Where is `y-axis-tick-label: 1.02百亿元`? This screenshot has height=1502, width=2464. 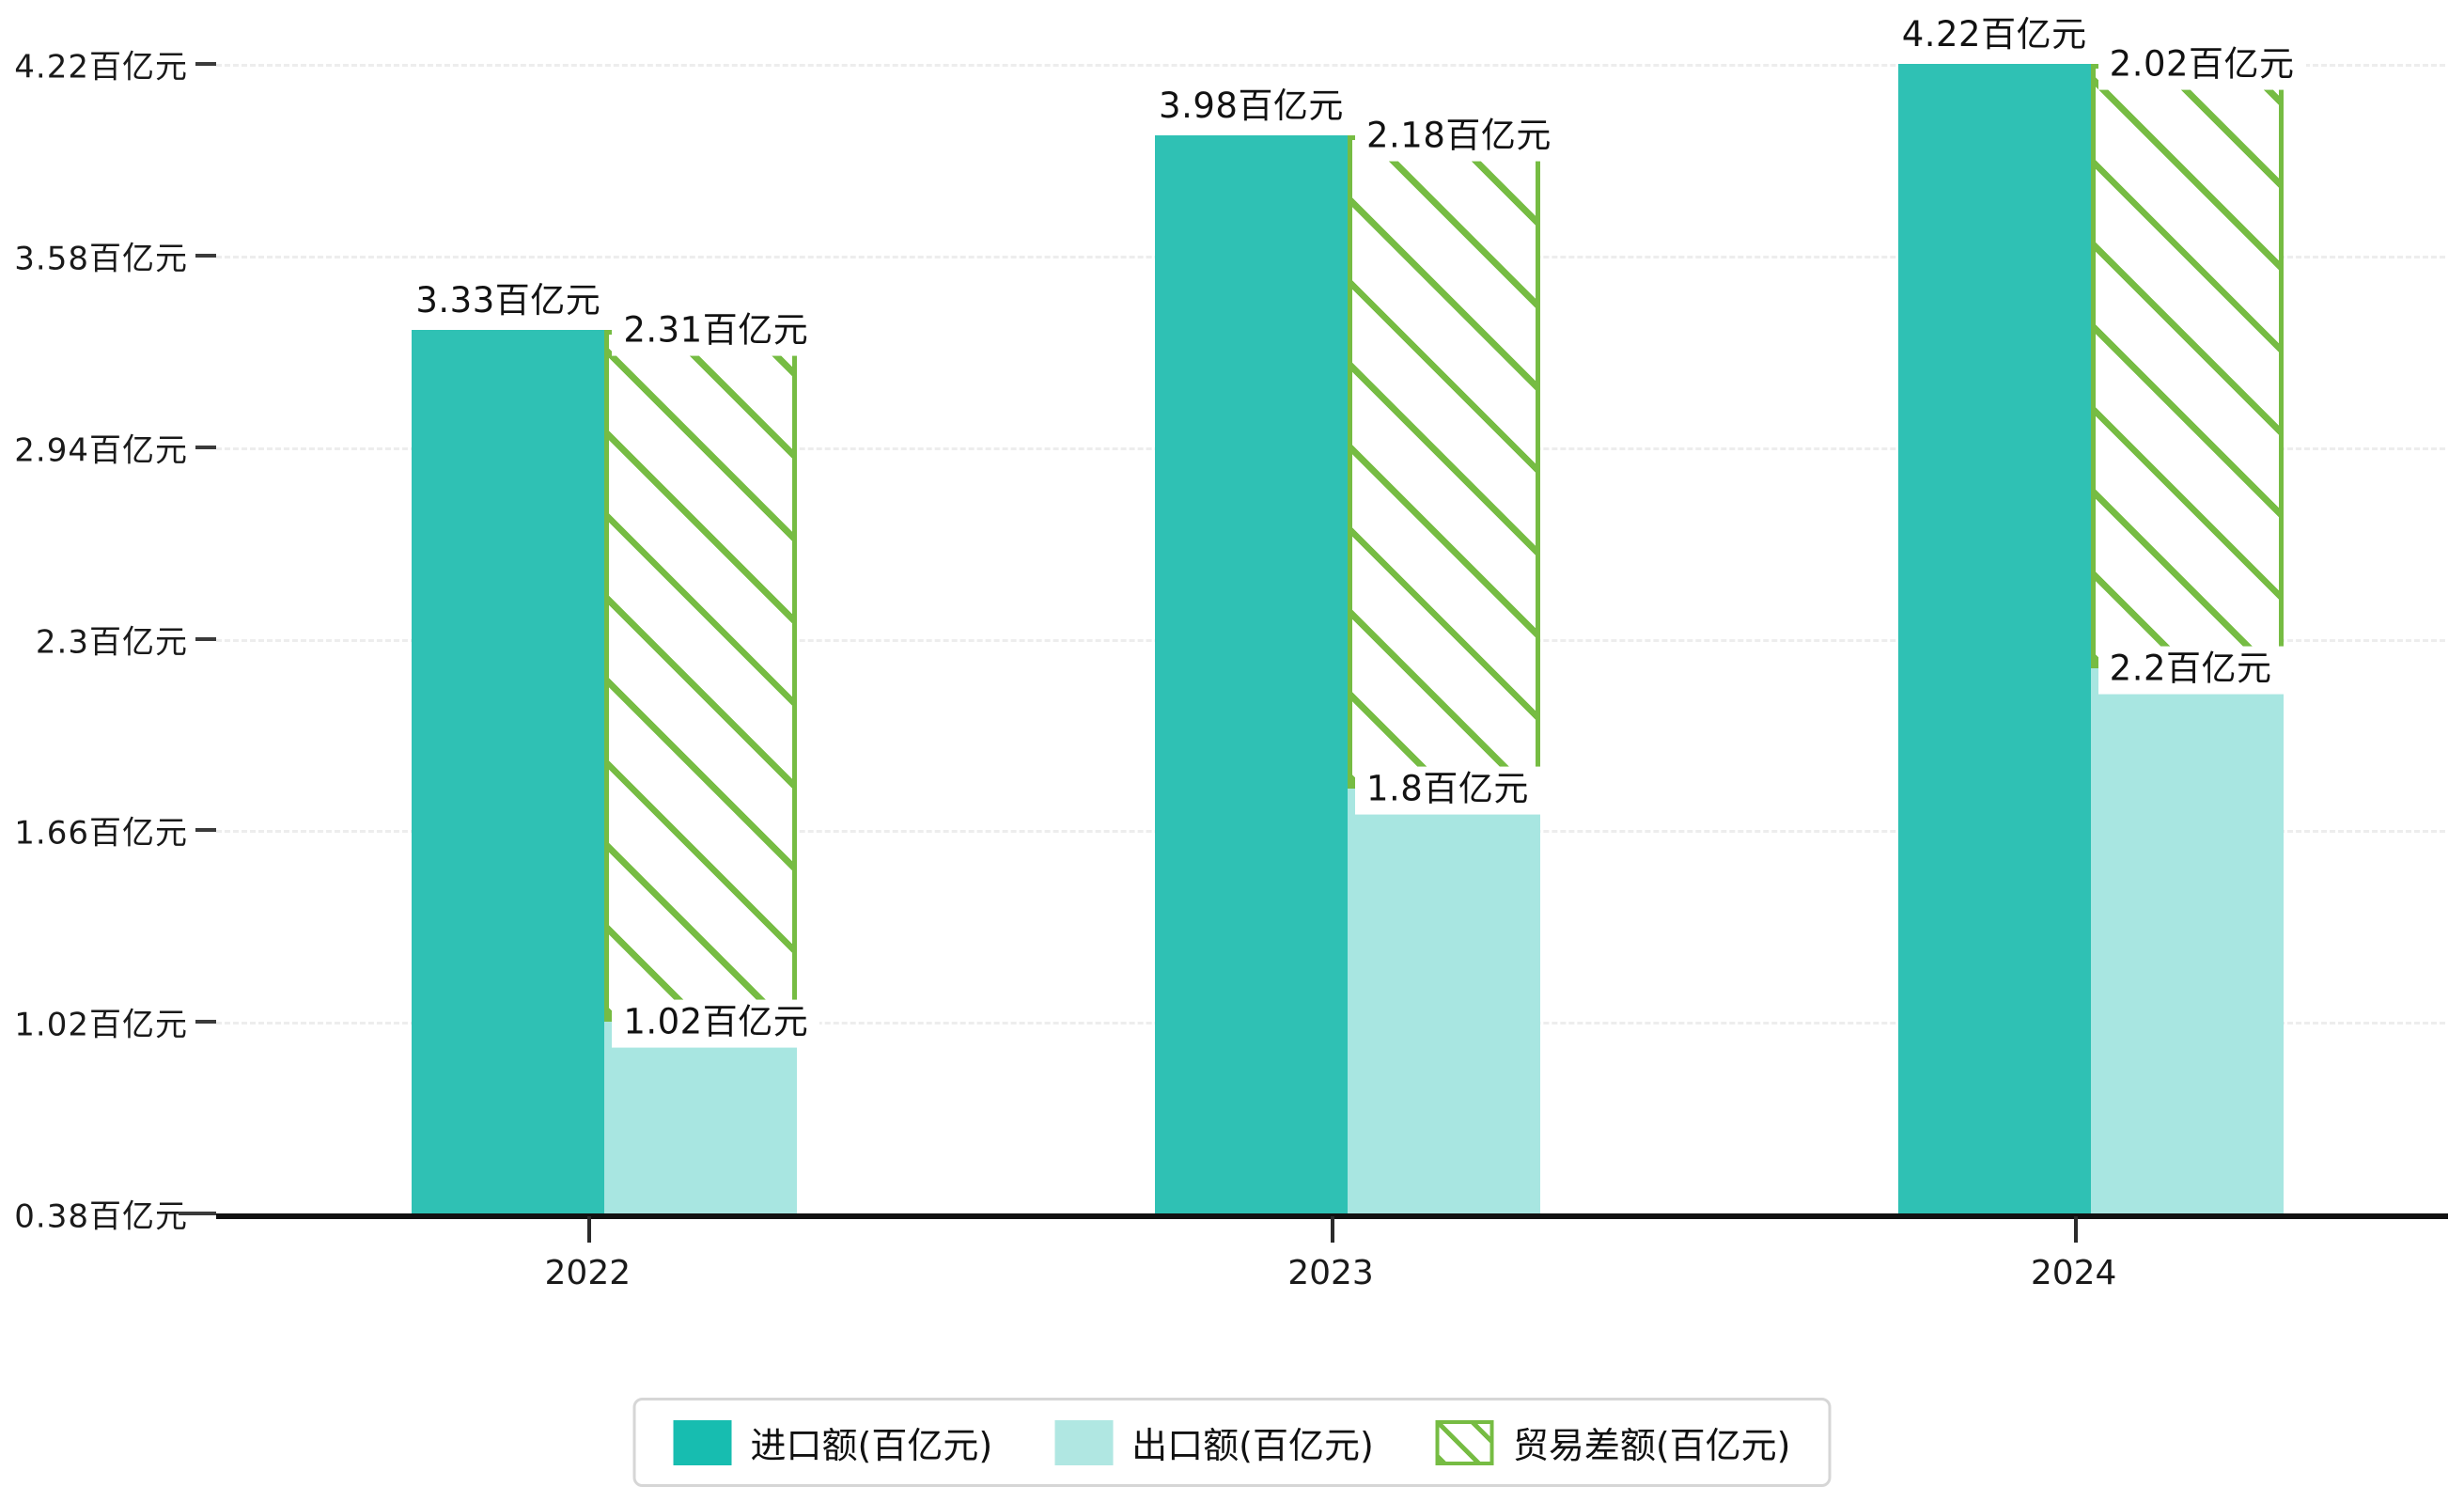
y-axis-tick-label: 1.02百亿元 is located at coordinates (101, 1025).